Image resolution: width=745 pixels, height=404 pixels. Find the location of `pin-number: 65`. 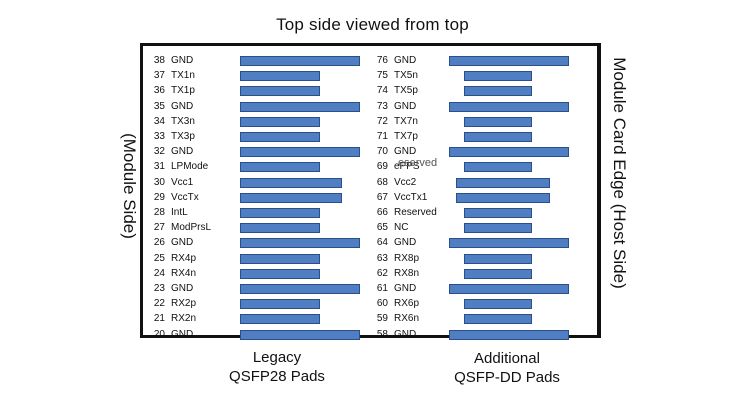

pin-number: 65 is located at coordinates (382, 228).